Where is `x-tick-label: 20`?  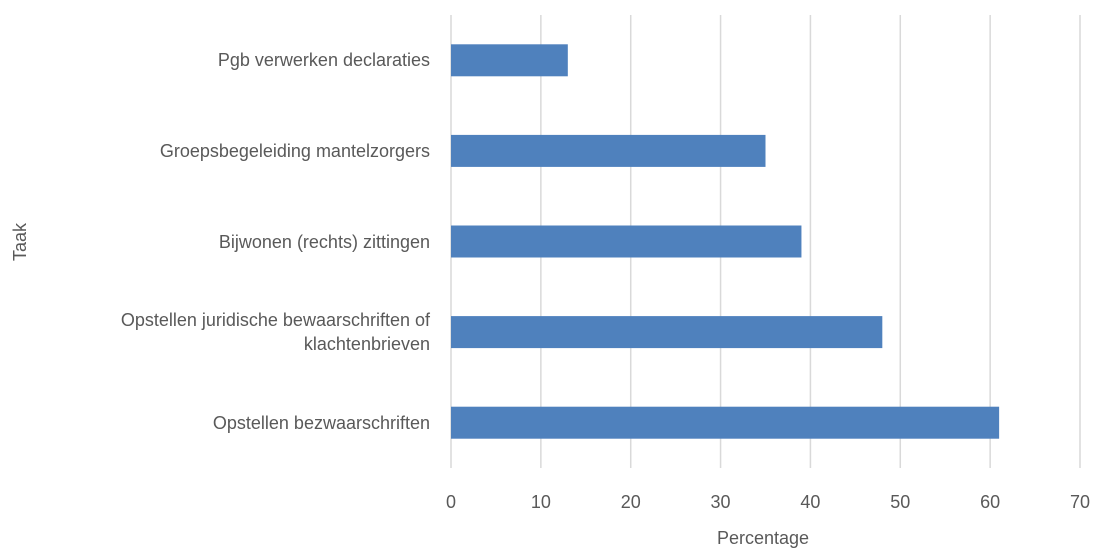
x-tick-label: 20 is located at coordinates (630, 502).